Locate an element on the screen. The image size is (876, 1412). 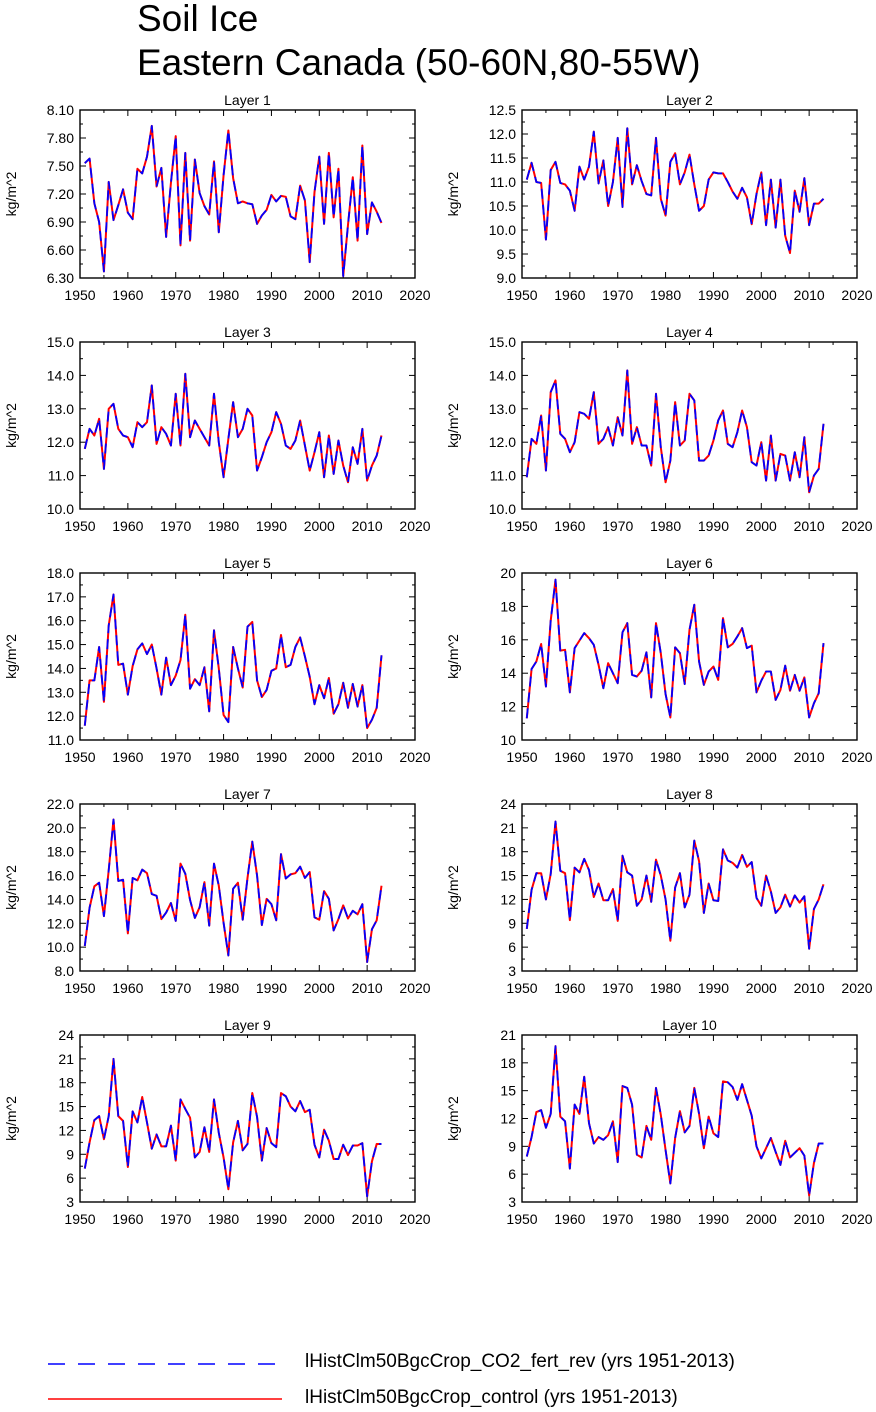
panel-title-layer-1: Layer 1 is located at coordinates (247, 100).